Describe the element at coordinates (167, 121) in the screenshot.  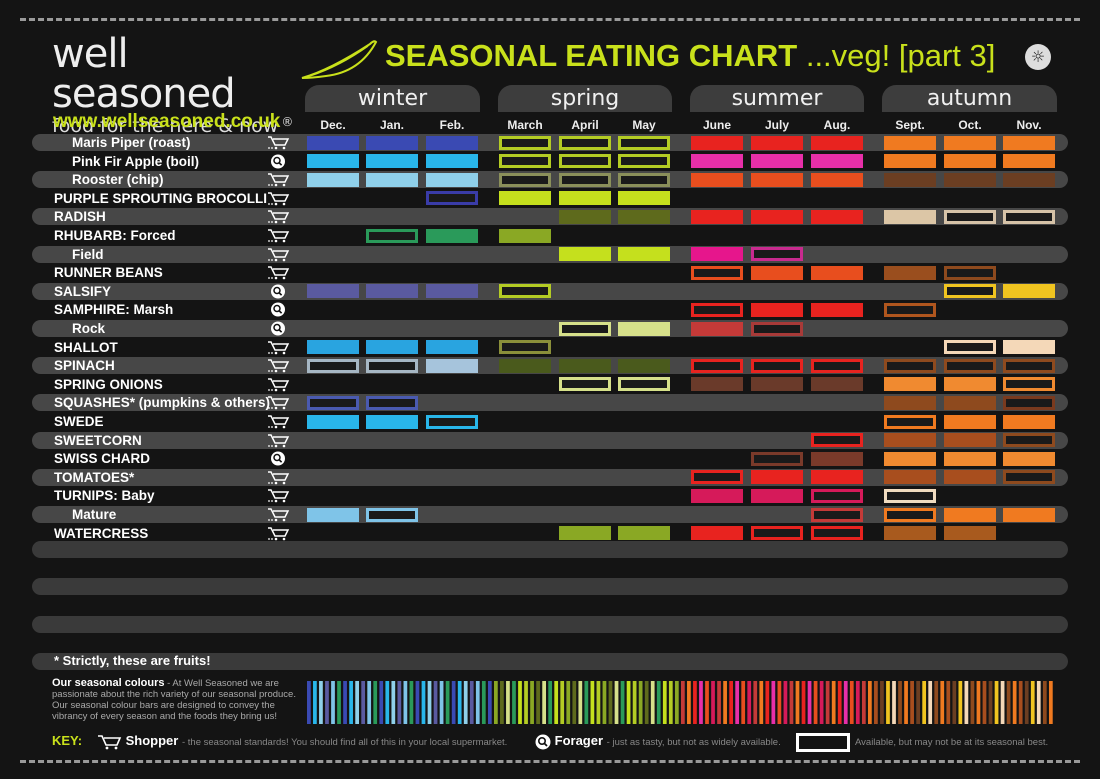
I see `website-link: www.wellseasoned.co.uk` at that location.